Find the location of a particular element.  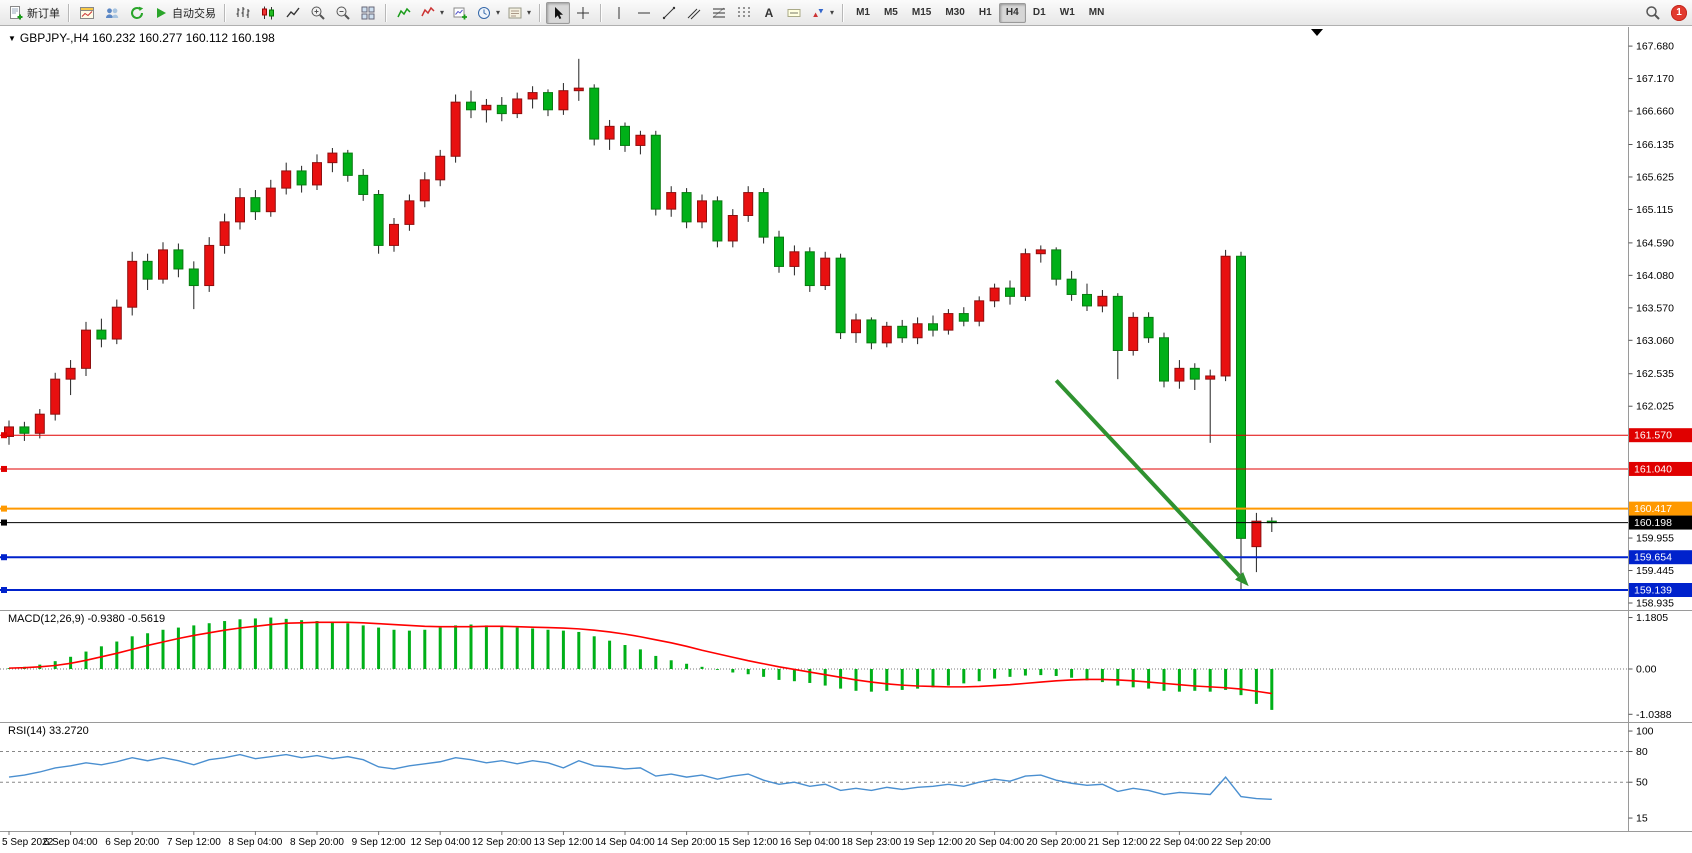

arrows-button: ▾ is located at coordinates (822, 13).